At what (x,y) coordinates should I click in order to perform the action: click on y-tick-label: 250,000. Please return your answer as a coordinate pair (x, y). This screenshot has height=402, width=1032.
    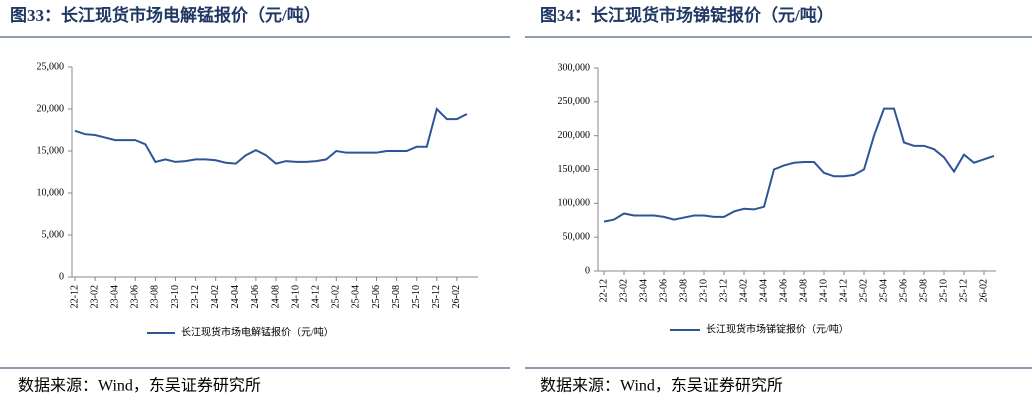
    Looking at the image, I should click on (574, 101).